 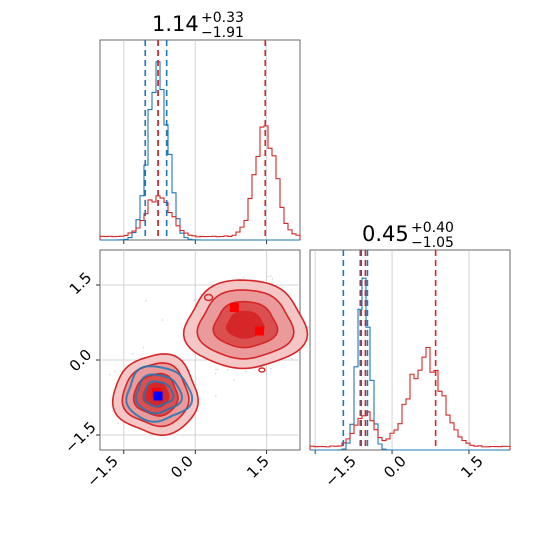 I want to click on hist2-panel, so click(x=410, y=351).